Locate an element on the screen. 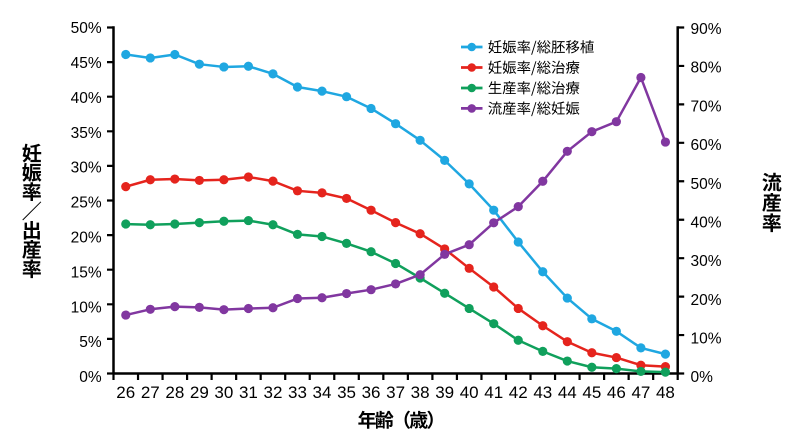 This screenshot has height=437, width=807. svg-text: 41 is located at coordinates (493, 392).